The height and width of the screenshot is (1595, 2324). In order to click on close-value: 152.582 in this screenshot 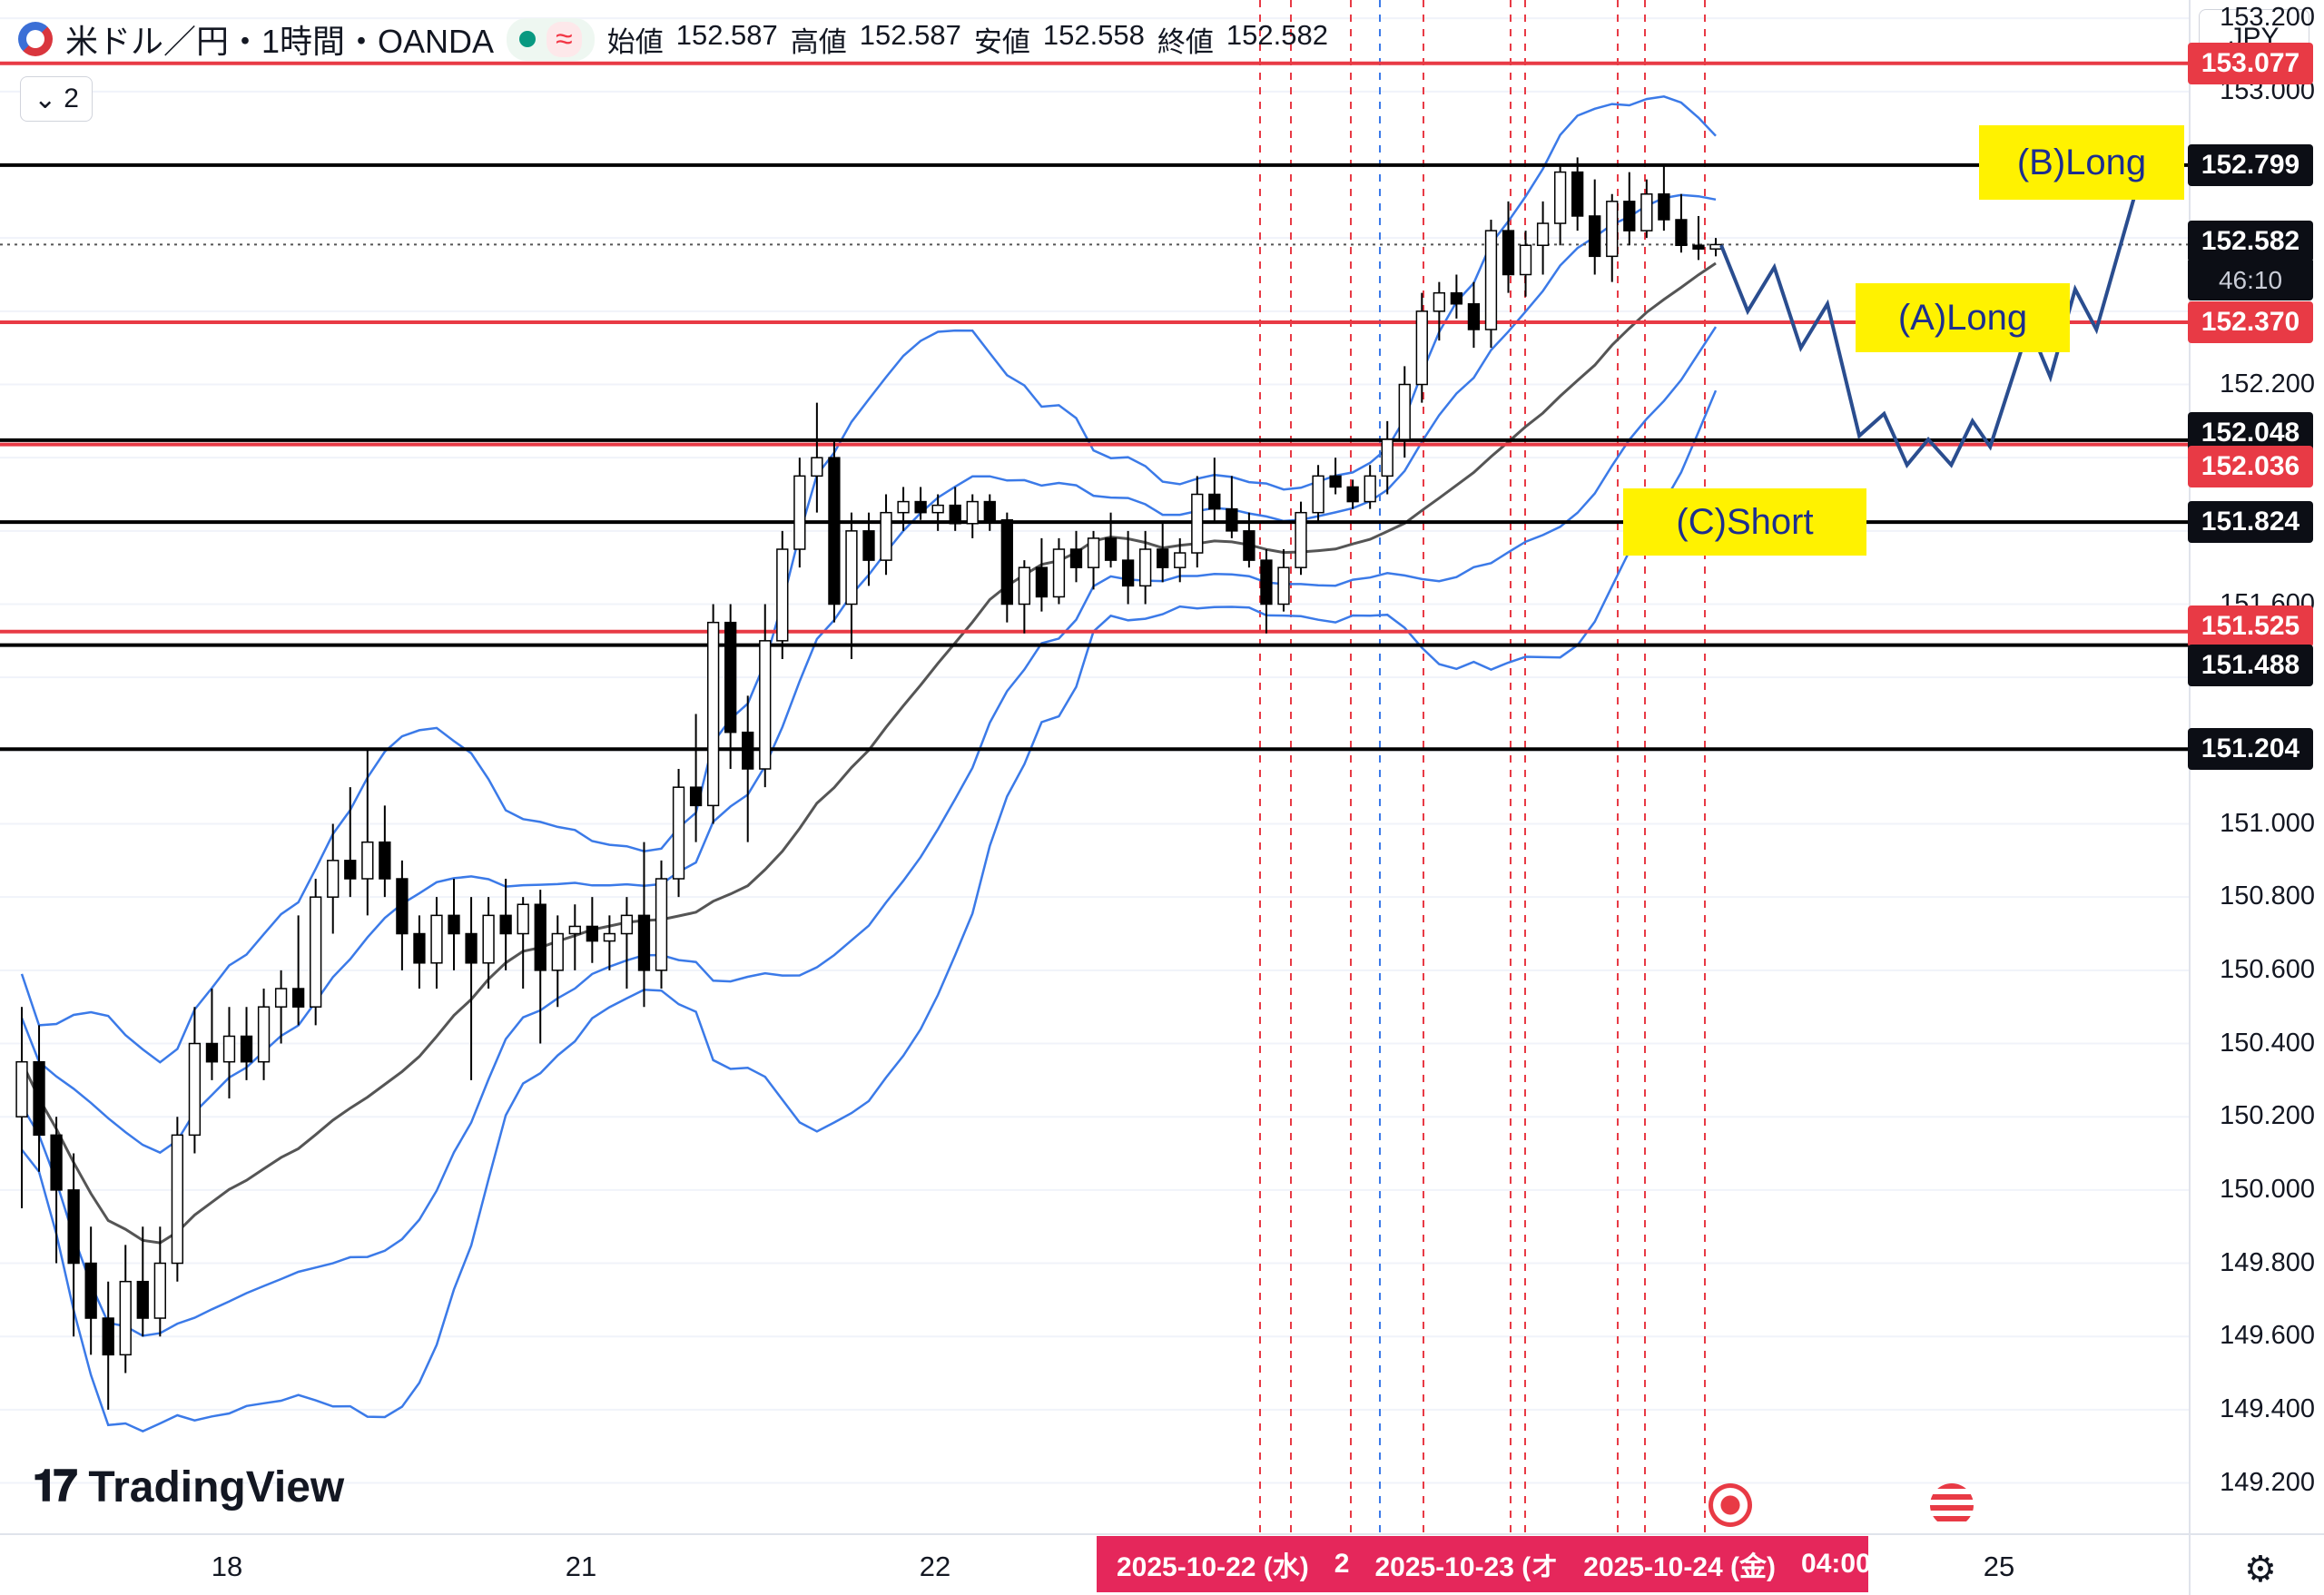, I will do `click(1277, 34)`.